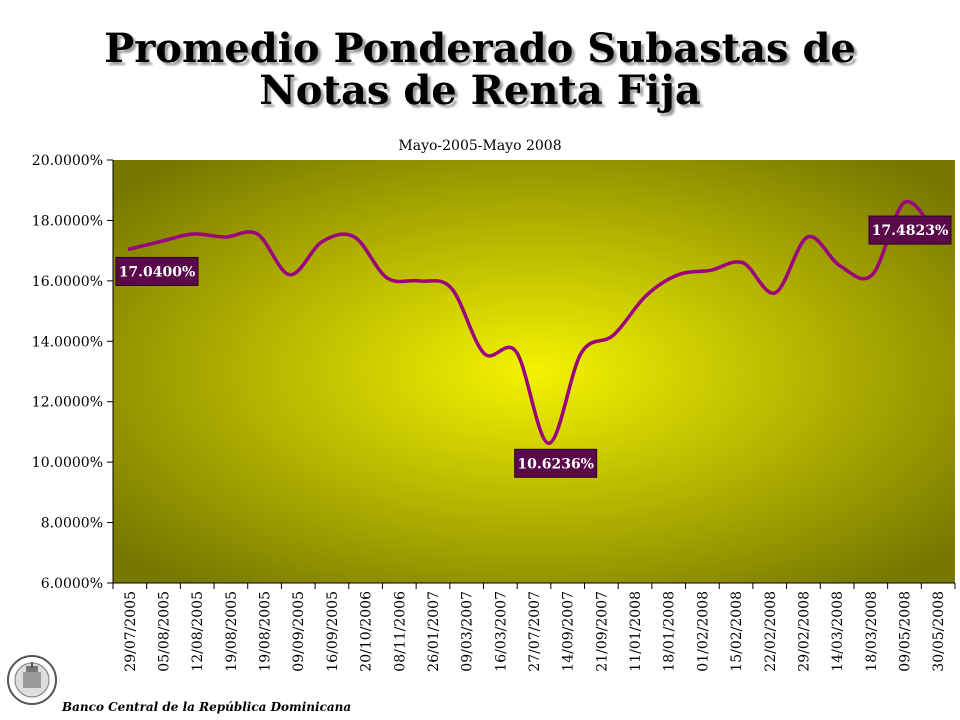  I want to click on x-tick-label: 09/09/2005, so click(299, 631).